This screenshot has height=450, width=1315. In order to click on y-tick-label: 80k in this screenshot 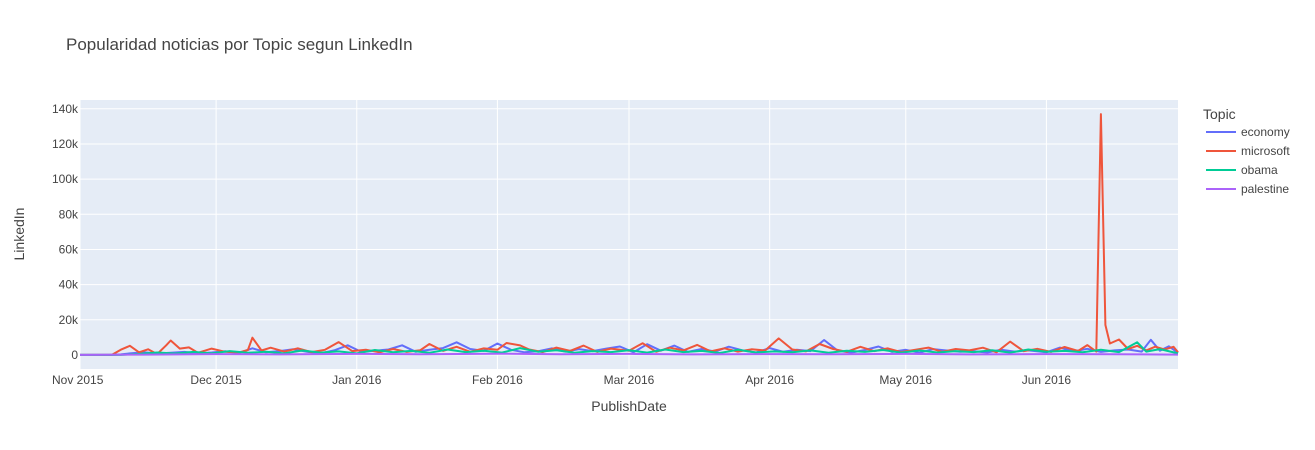, I will do `click(69, 214)`.